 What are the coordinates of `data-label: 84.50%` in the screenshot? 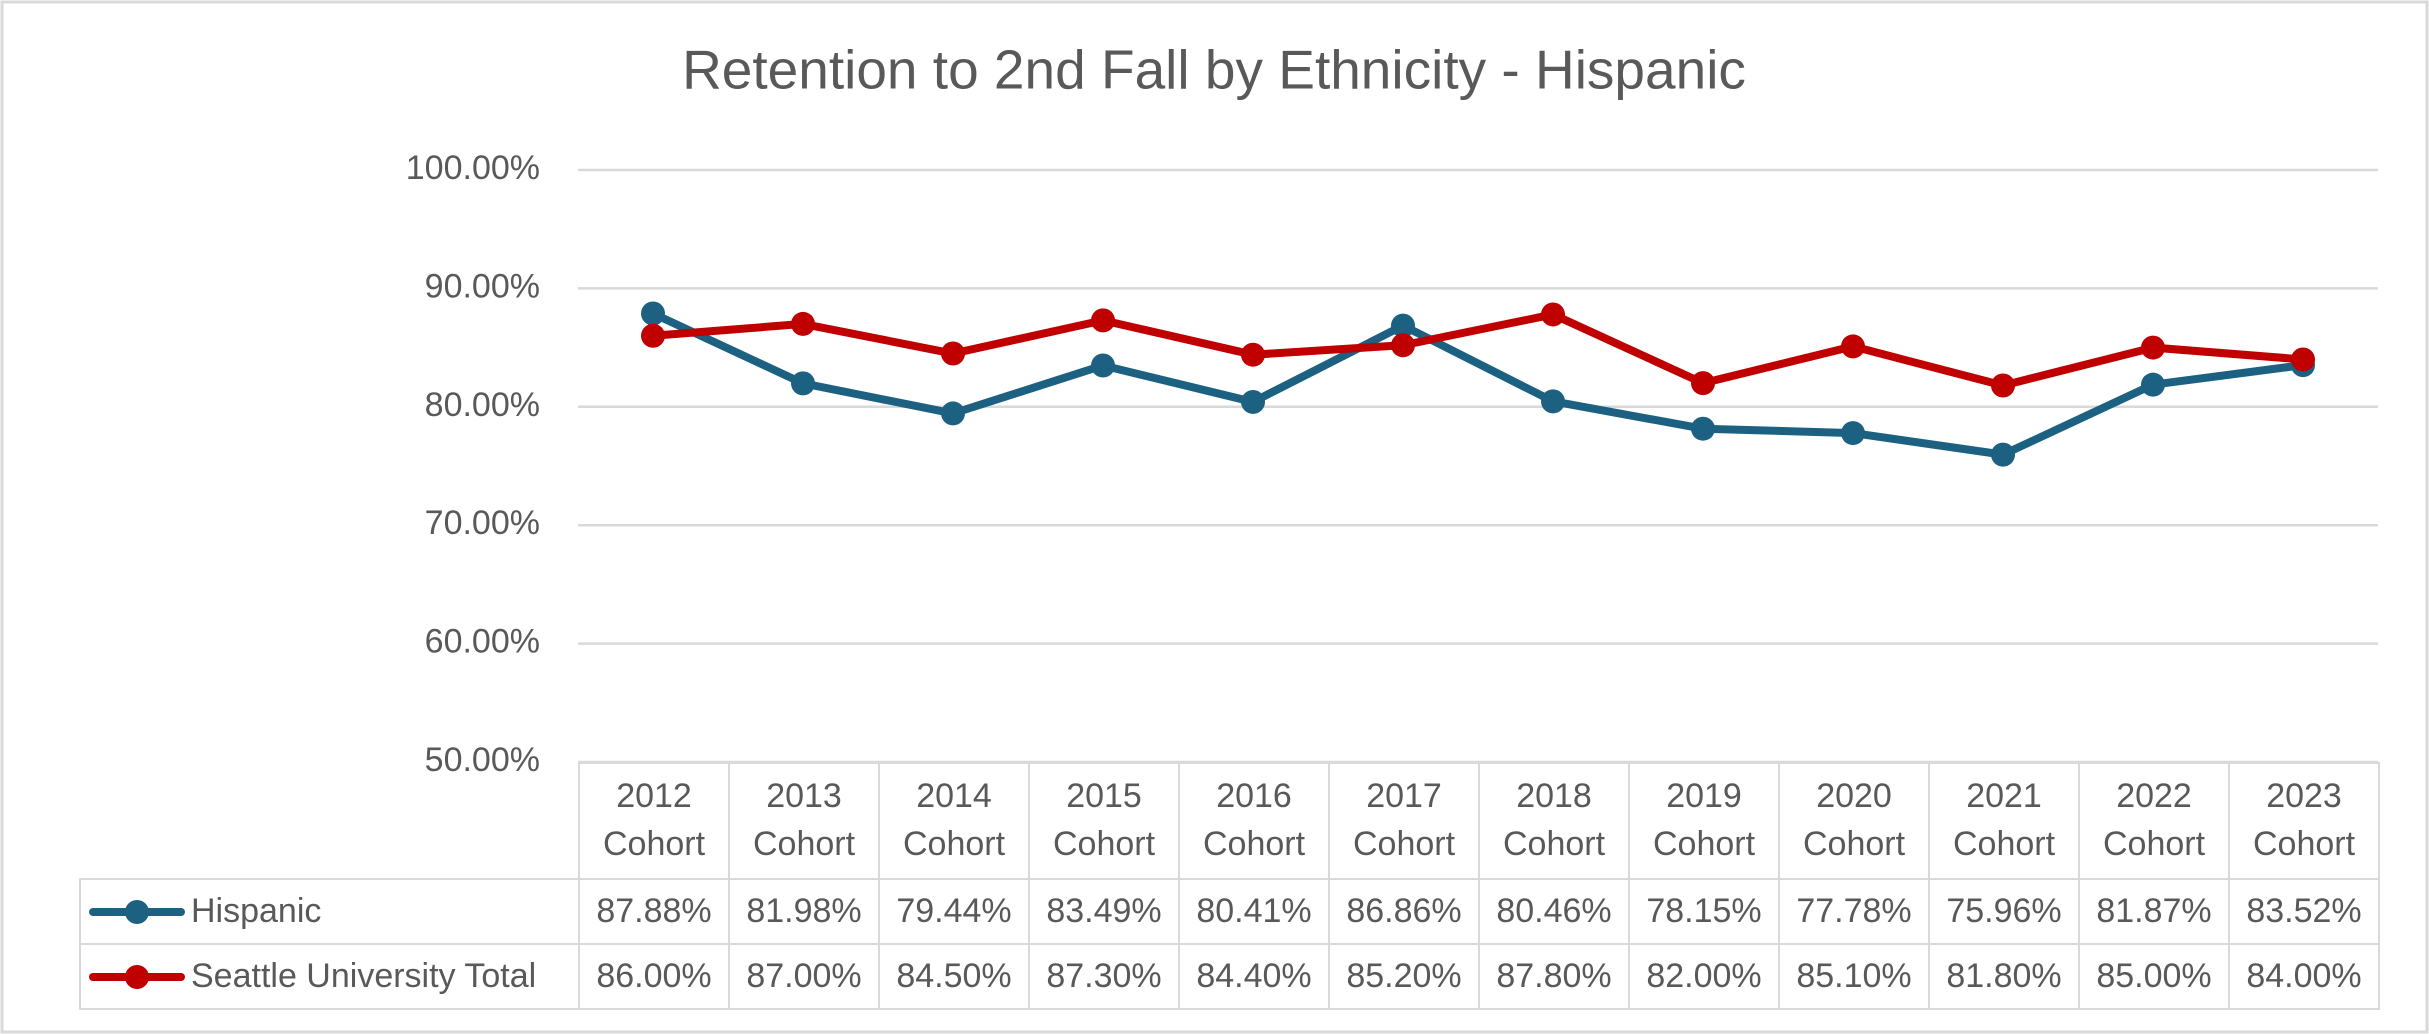 It's located at (954, 976).